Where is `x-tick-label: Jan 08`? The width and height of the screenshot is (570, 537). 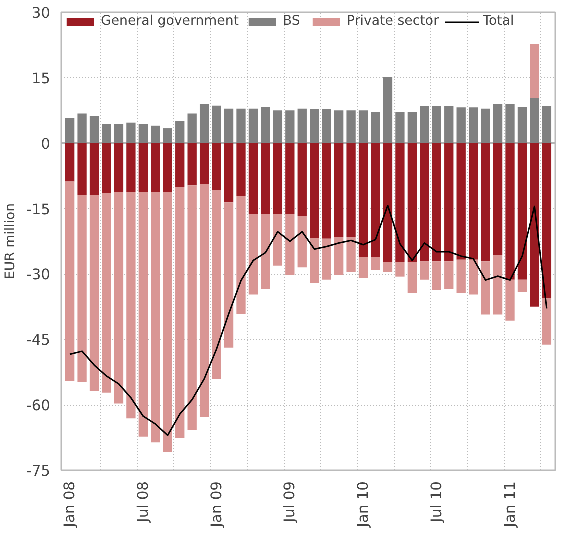
x-tick-label: Jan 08 is located at coordinates (70, 504).